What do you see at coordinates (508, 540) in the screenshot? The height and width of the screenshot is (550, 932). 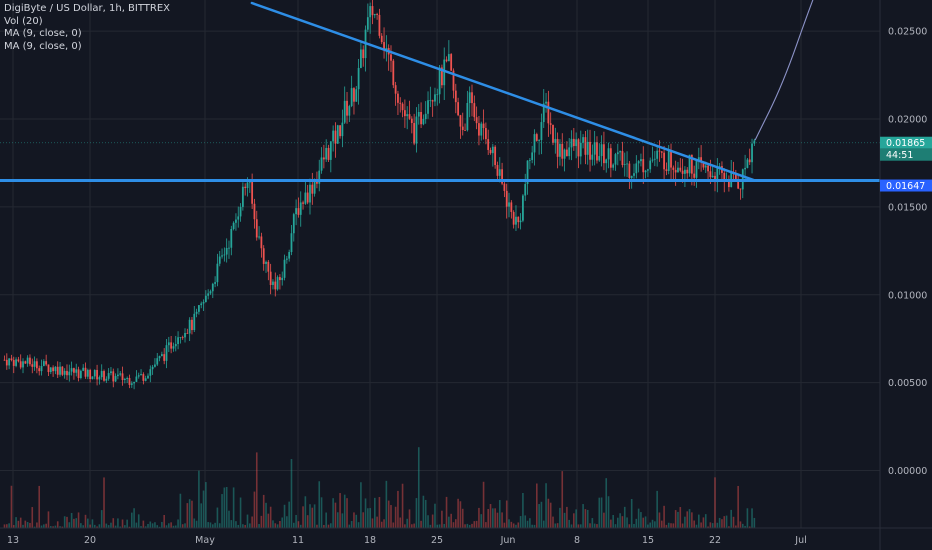 I see `x-tick-label: Jun` at bounding box center [508, 540].